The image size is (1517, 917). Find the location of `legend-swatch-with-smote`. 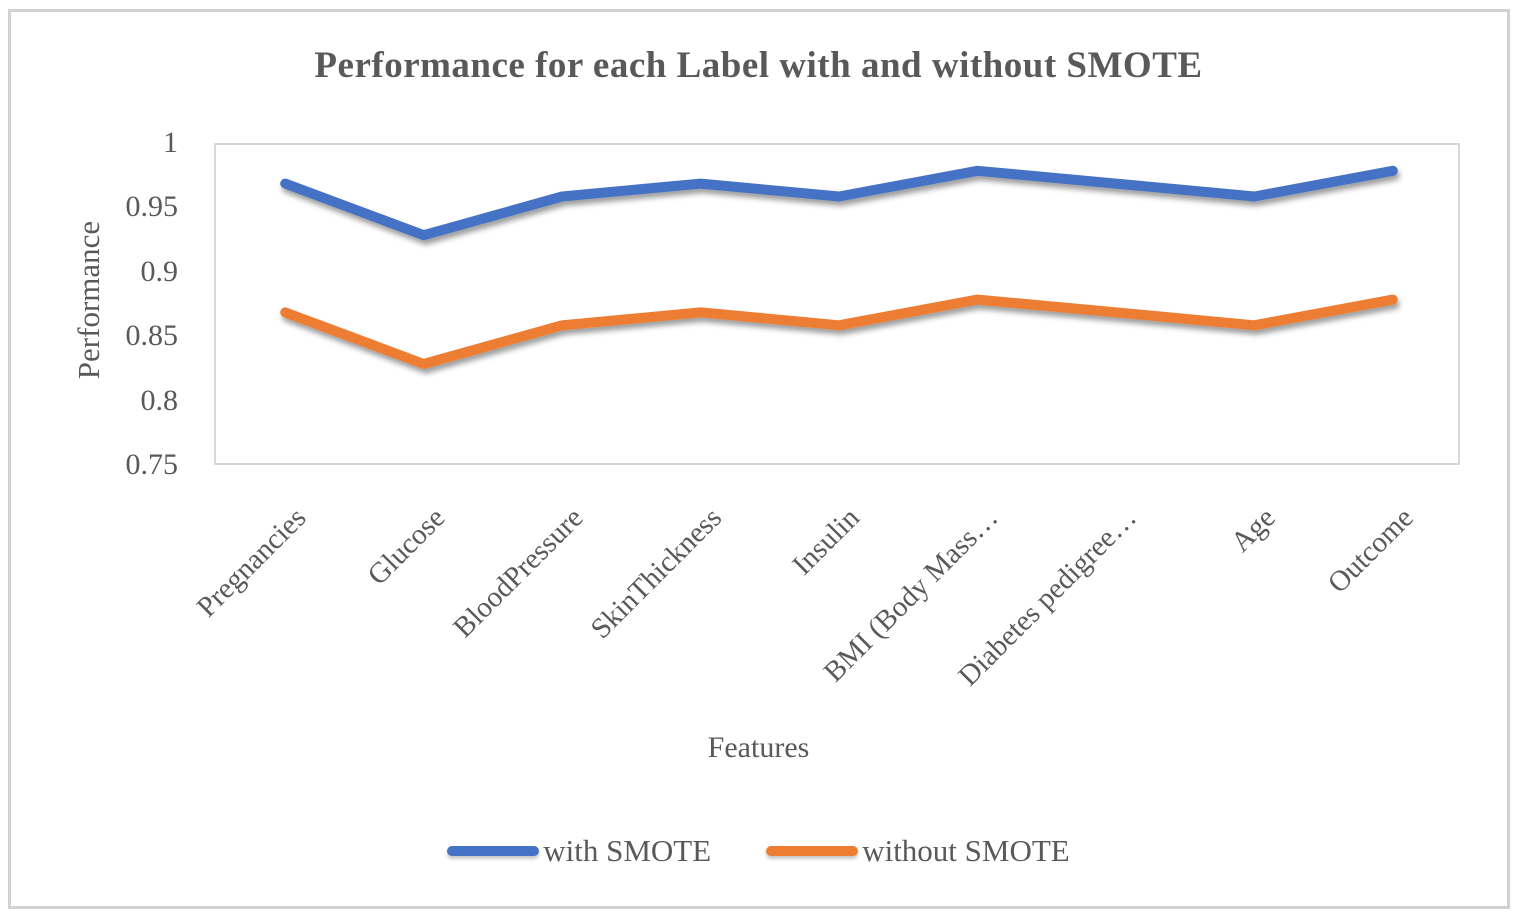

legend-swatch-with-smote is located at coordinates (493, 851).